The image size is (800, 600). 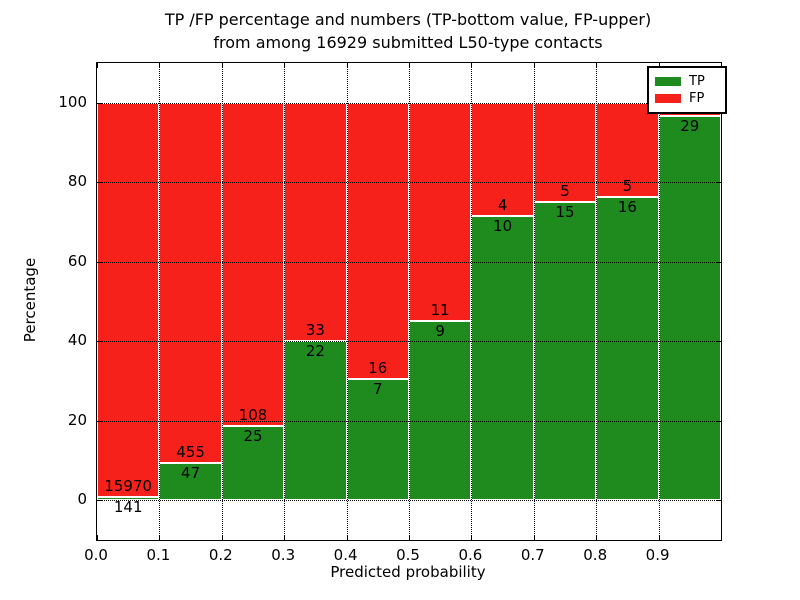 What do you see at coordinates (191, 473) in the screenshot?
I see `tp-count-label: 47` at bounding box center [191, 473].